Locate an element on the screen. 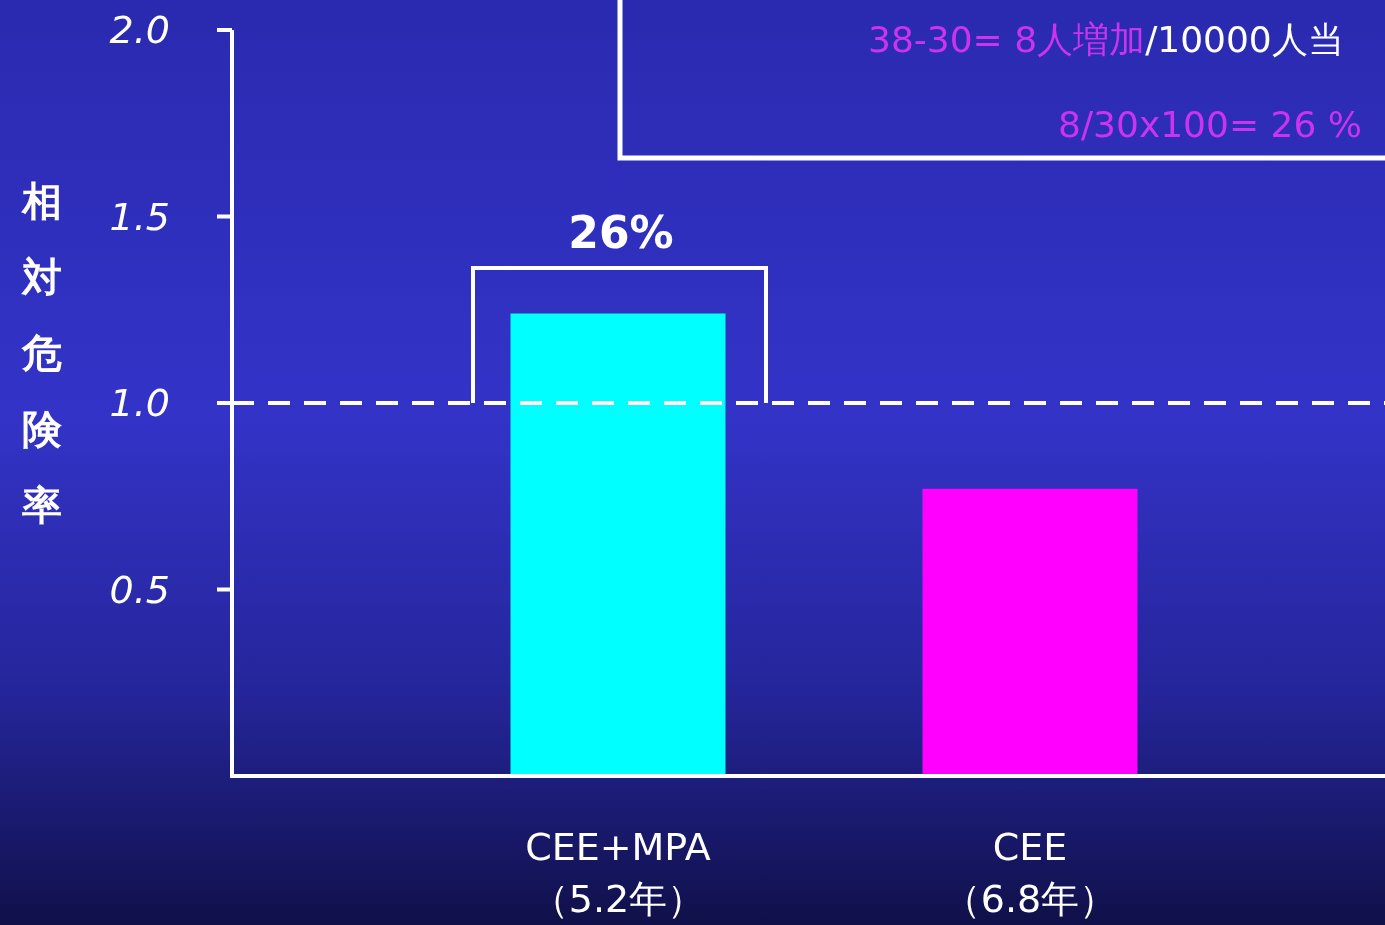 The image size is (1385, 925). annotation: 38-30= 8人増加 is located at coordinates (1007, 39).